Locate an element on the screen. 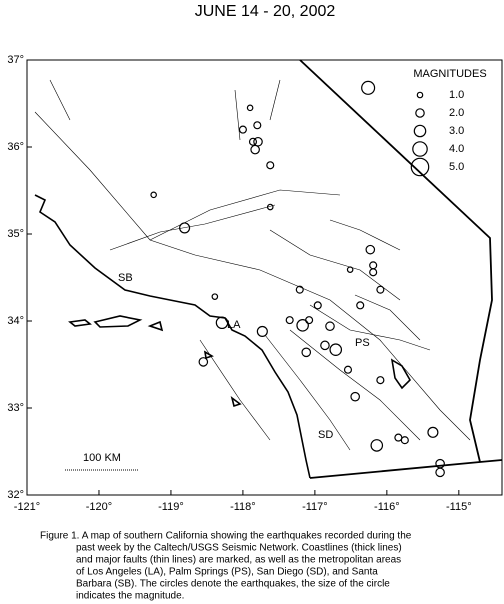  y-tick-label: 37° is located at coordinates (15, 60).